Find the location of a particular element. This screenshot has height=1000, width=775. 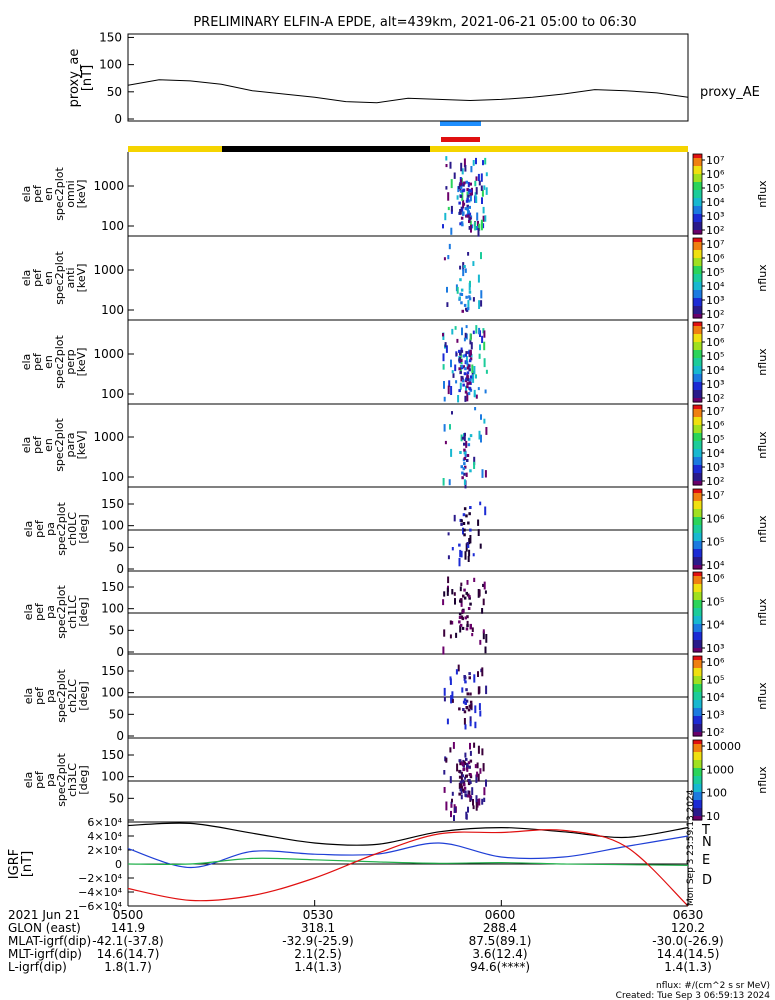

panel-ch2-ytick-label: 150 is located at coordinates (112, 671).